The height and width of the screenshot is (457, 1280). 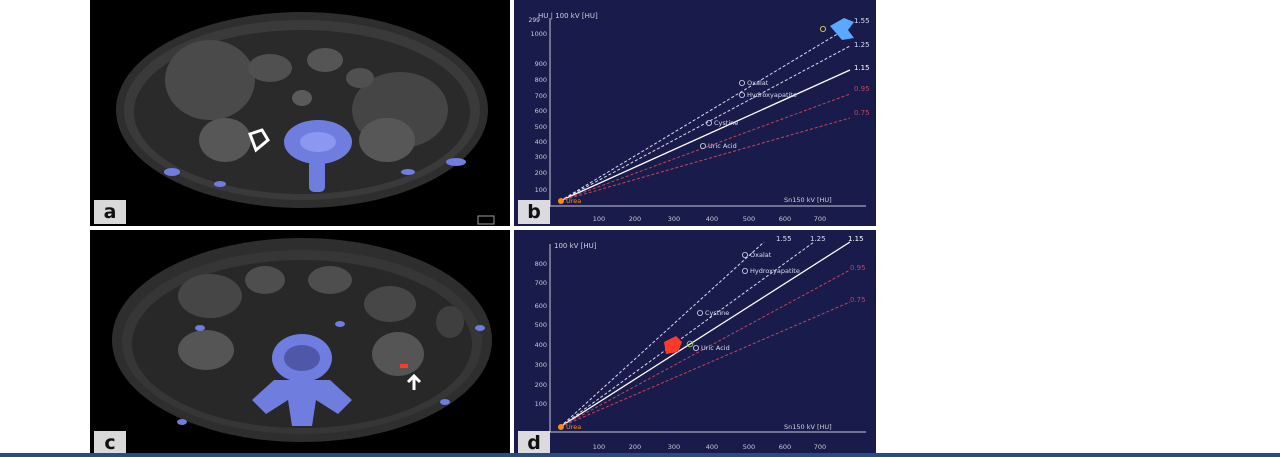 What do you see at coordinates (722, 146) in the screenshot?
I see `uric-acid-label-b: Uric Acid` at bounding box center [722, 146].